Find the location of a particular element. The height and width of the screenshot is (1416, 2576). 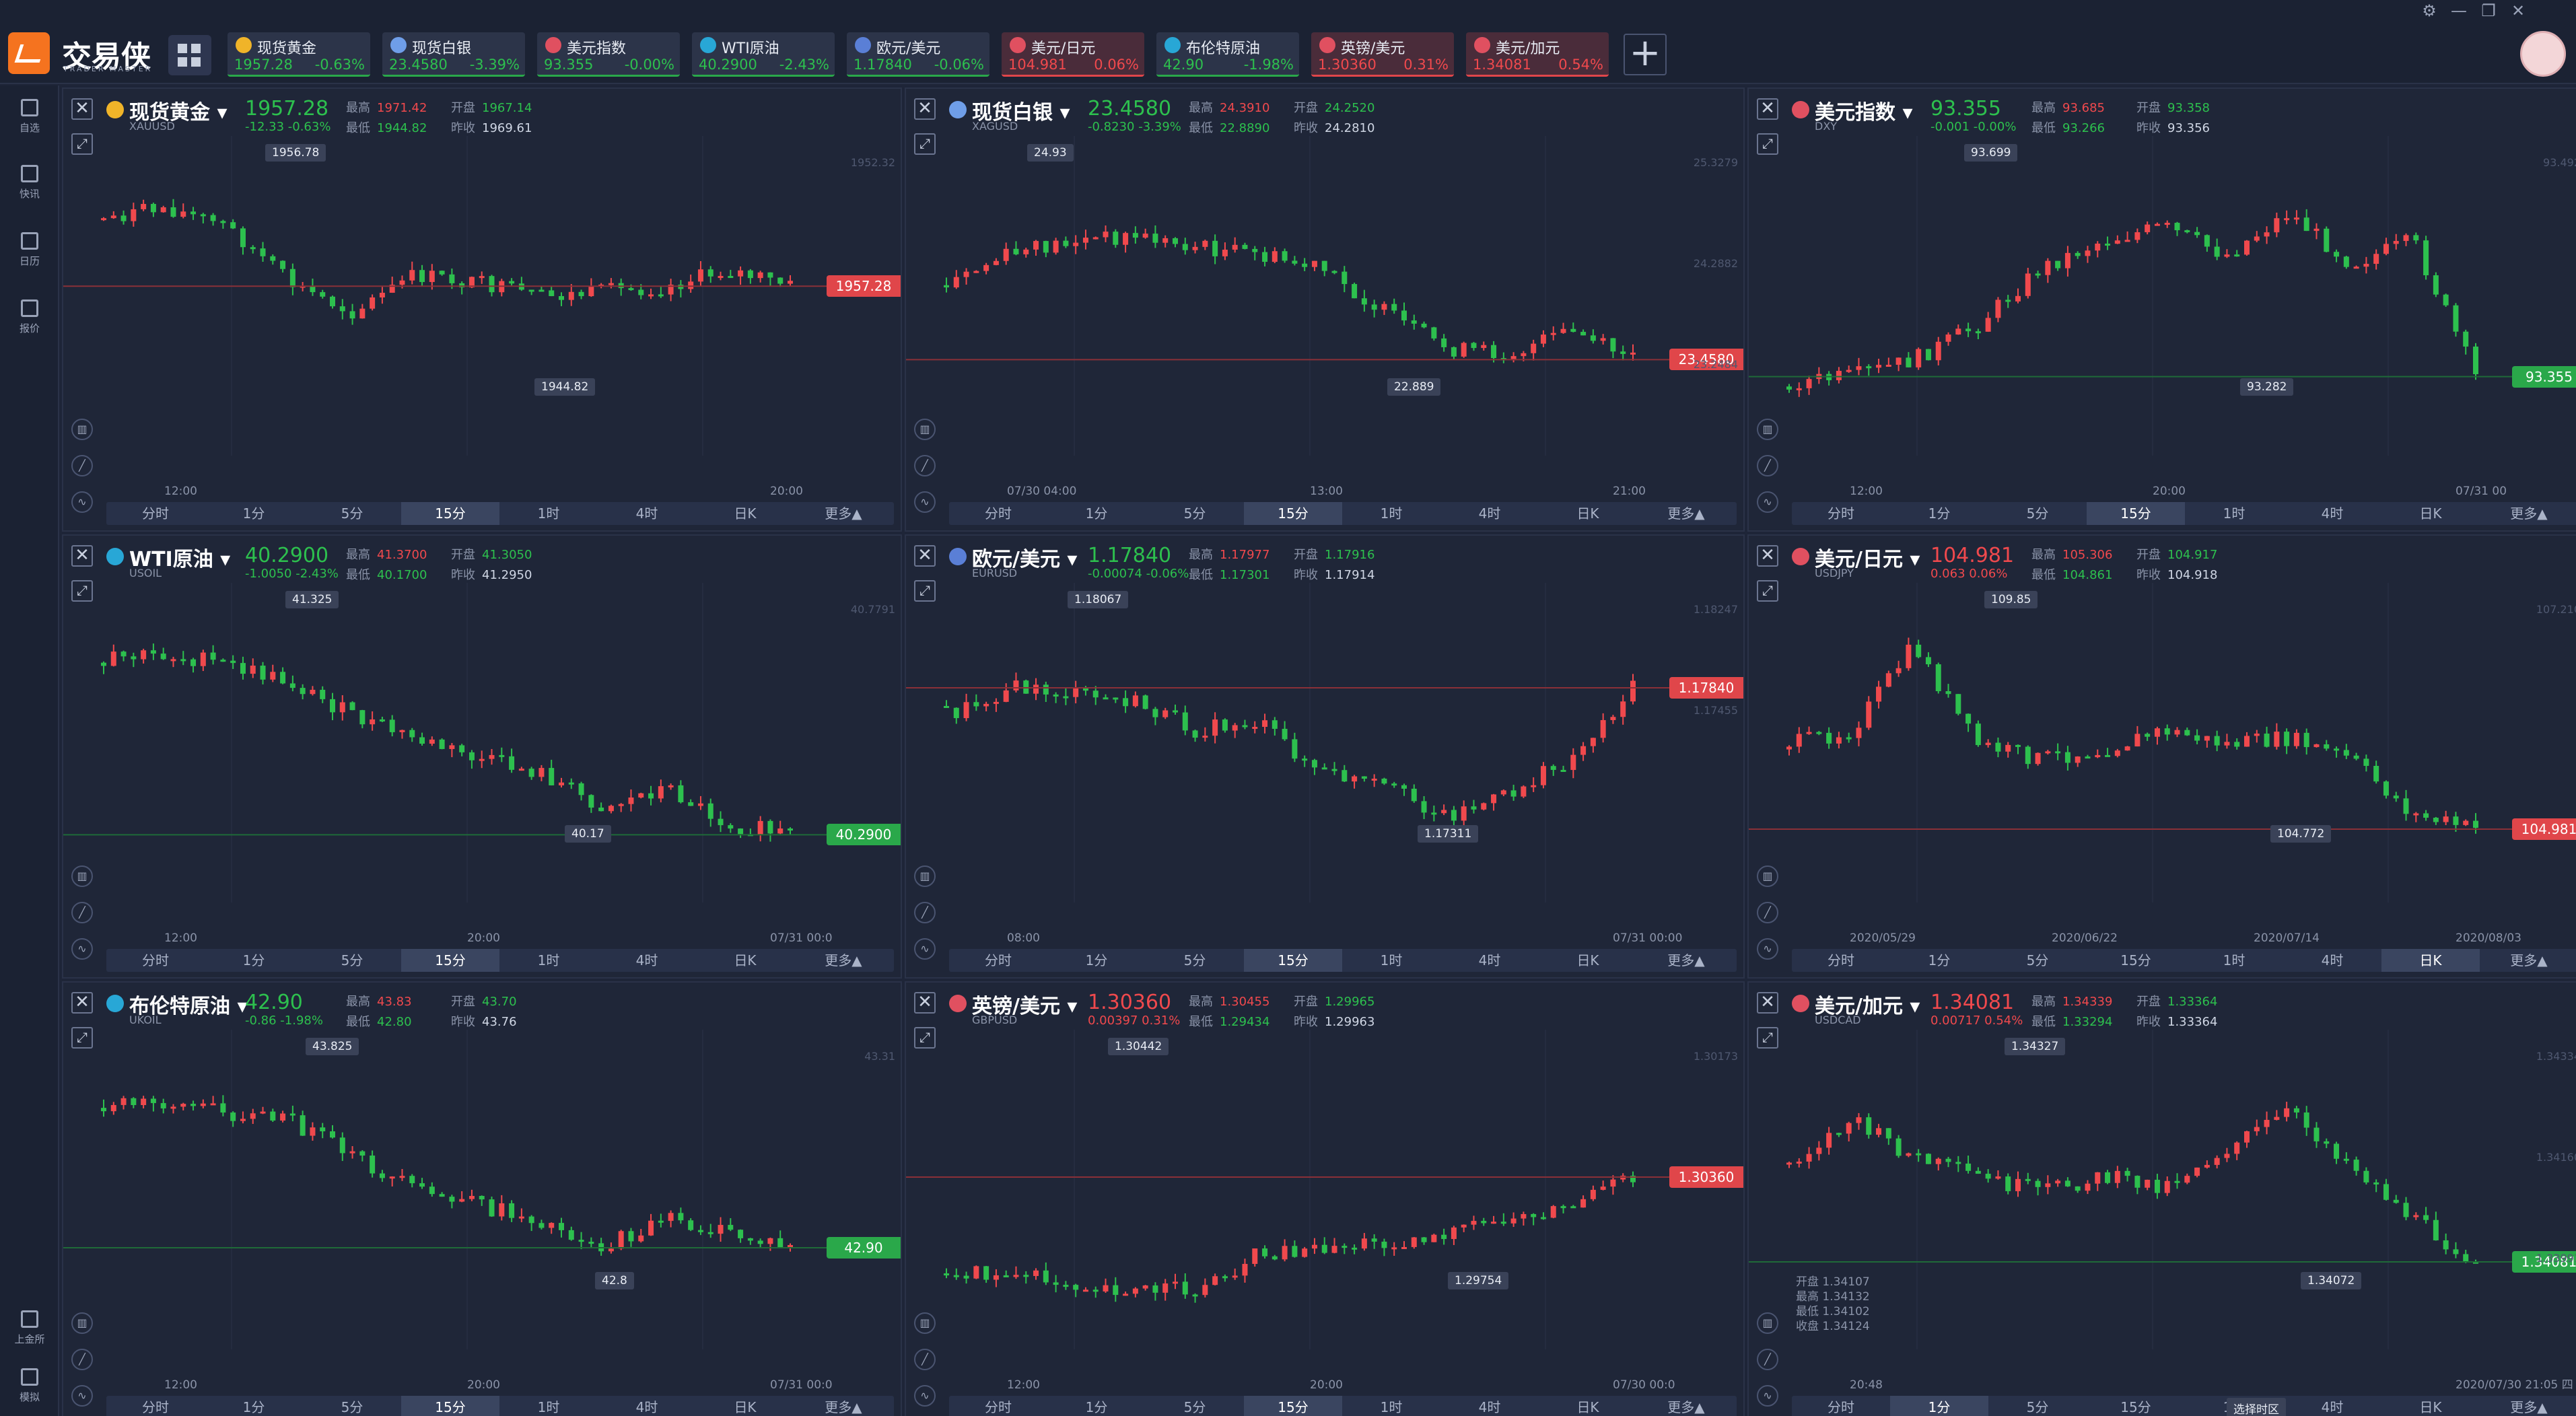

sidebar-item-3: 报价 is located at coordinates (29, 317).